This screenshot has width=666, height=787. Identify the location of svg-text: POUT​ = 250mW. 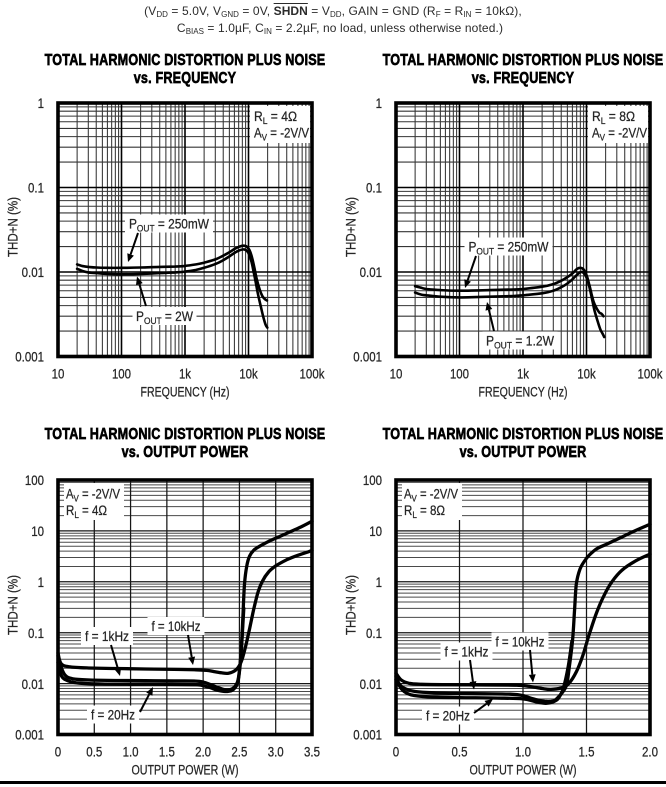
(169, 225).